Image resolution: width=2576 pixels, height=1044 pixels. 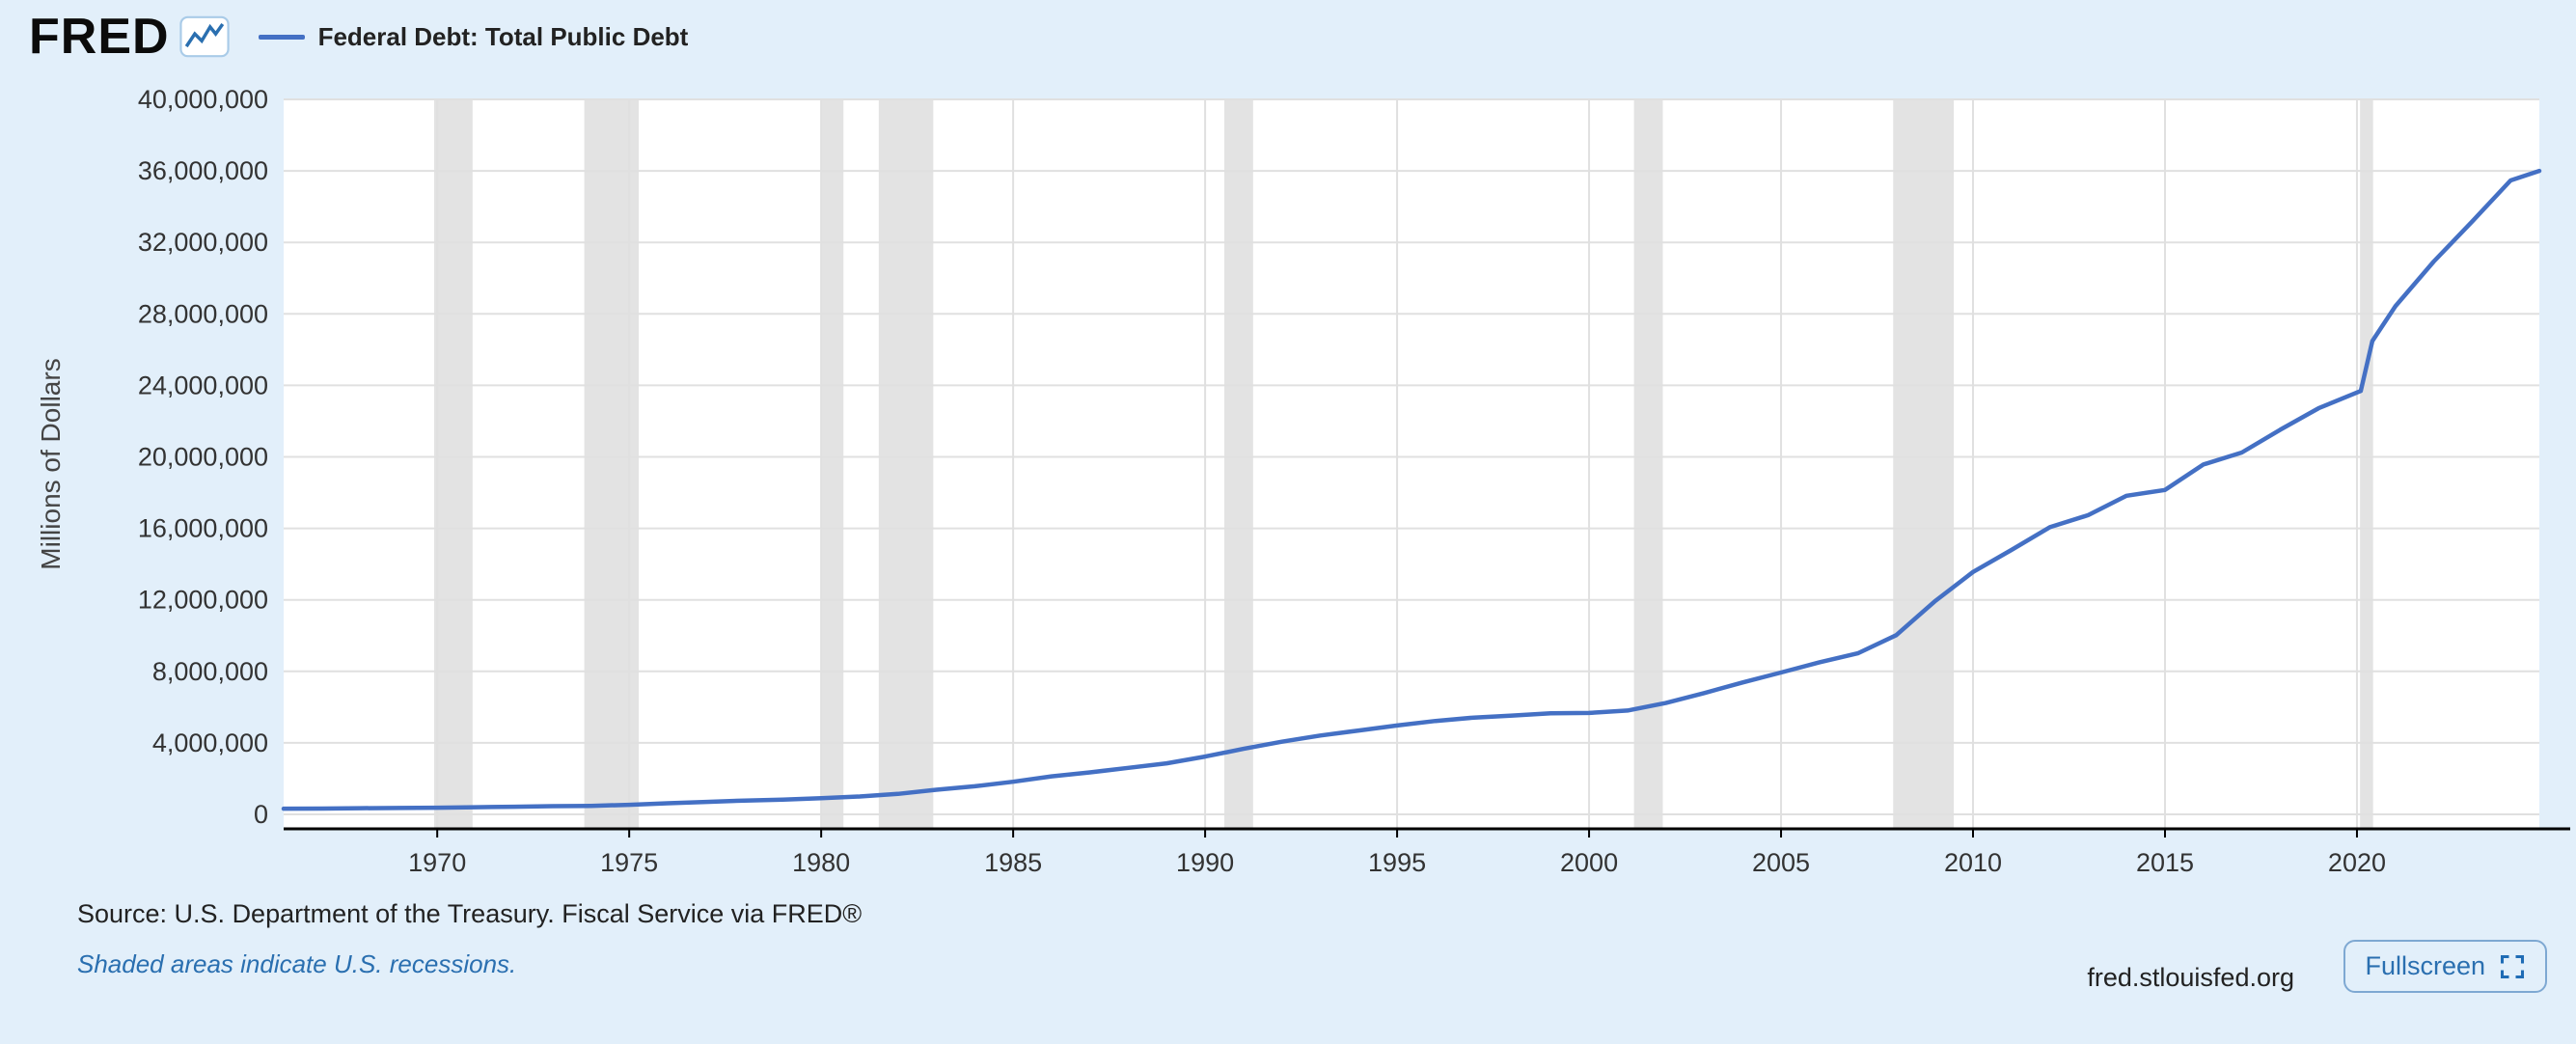 What do you see at coordinates (2425, 966) in the screenshot?
I see `fullscreen-button-label: Fullscreen` at bounding box center [2425, 966].